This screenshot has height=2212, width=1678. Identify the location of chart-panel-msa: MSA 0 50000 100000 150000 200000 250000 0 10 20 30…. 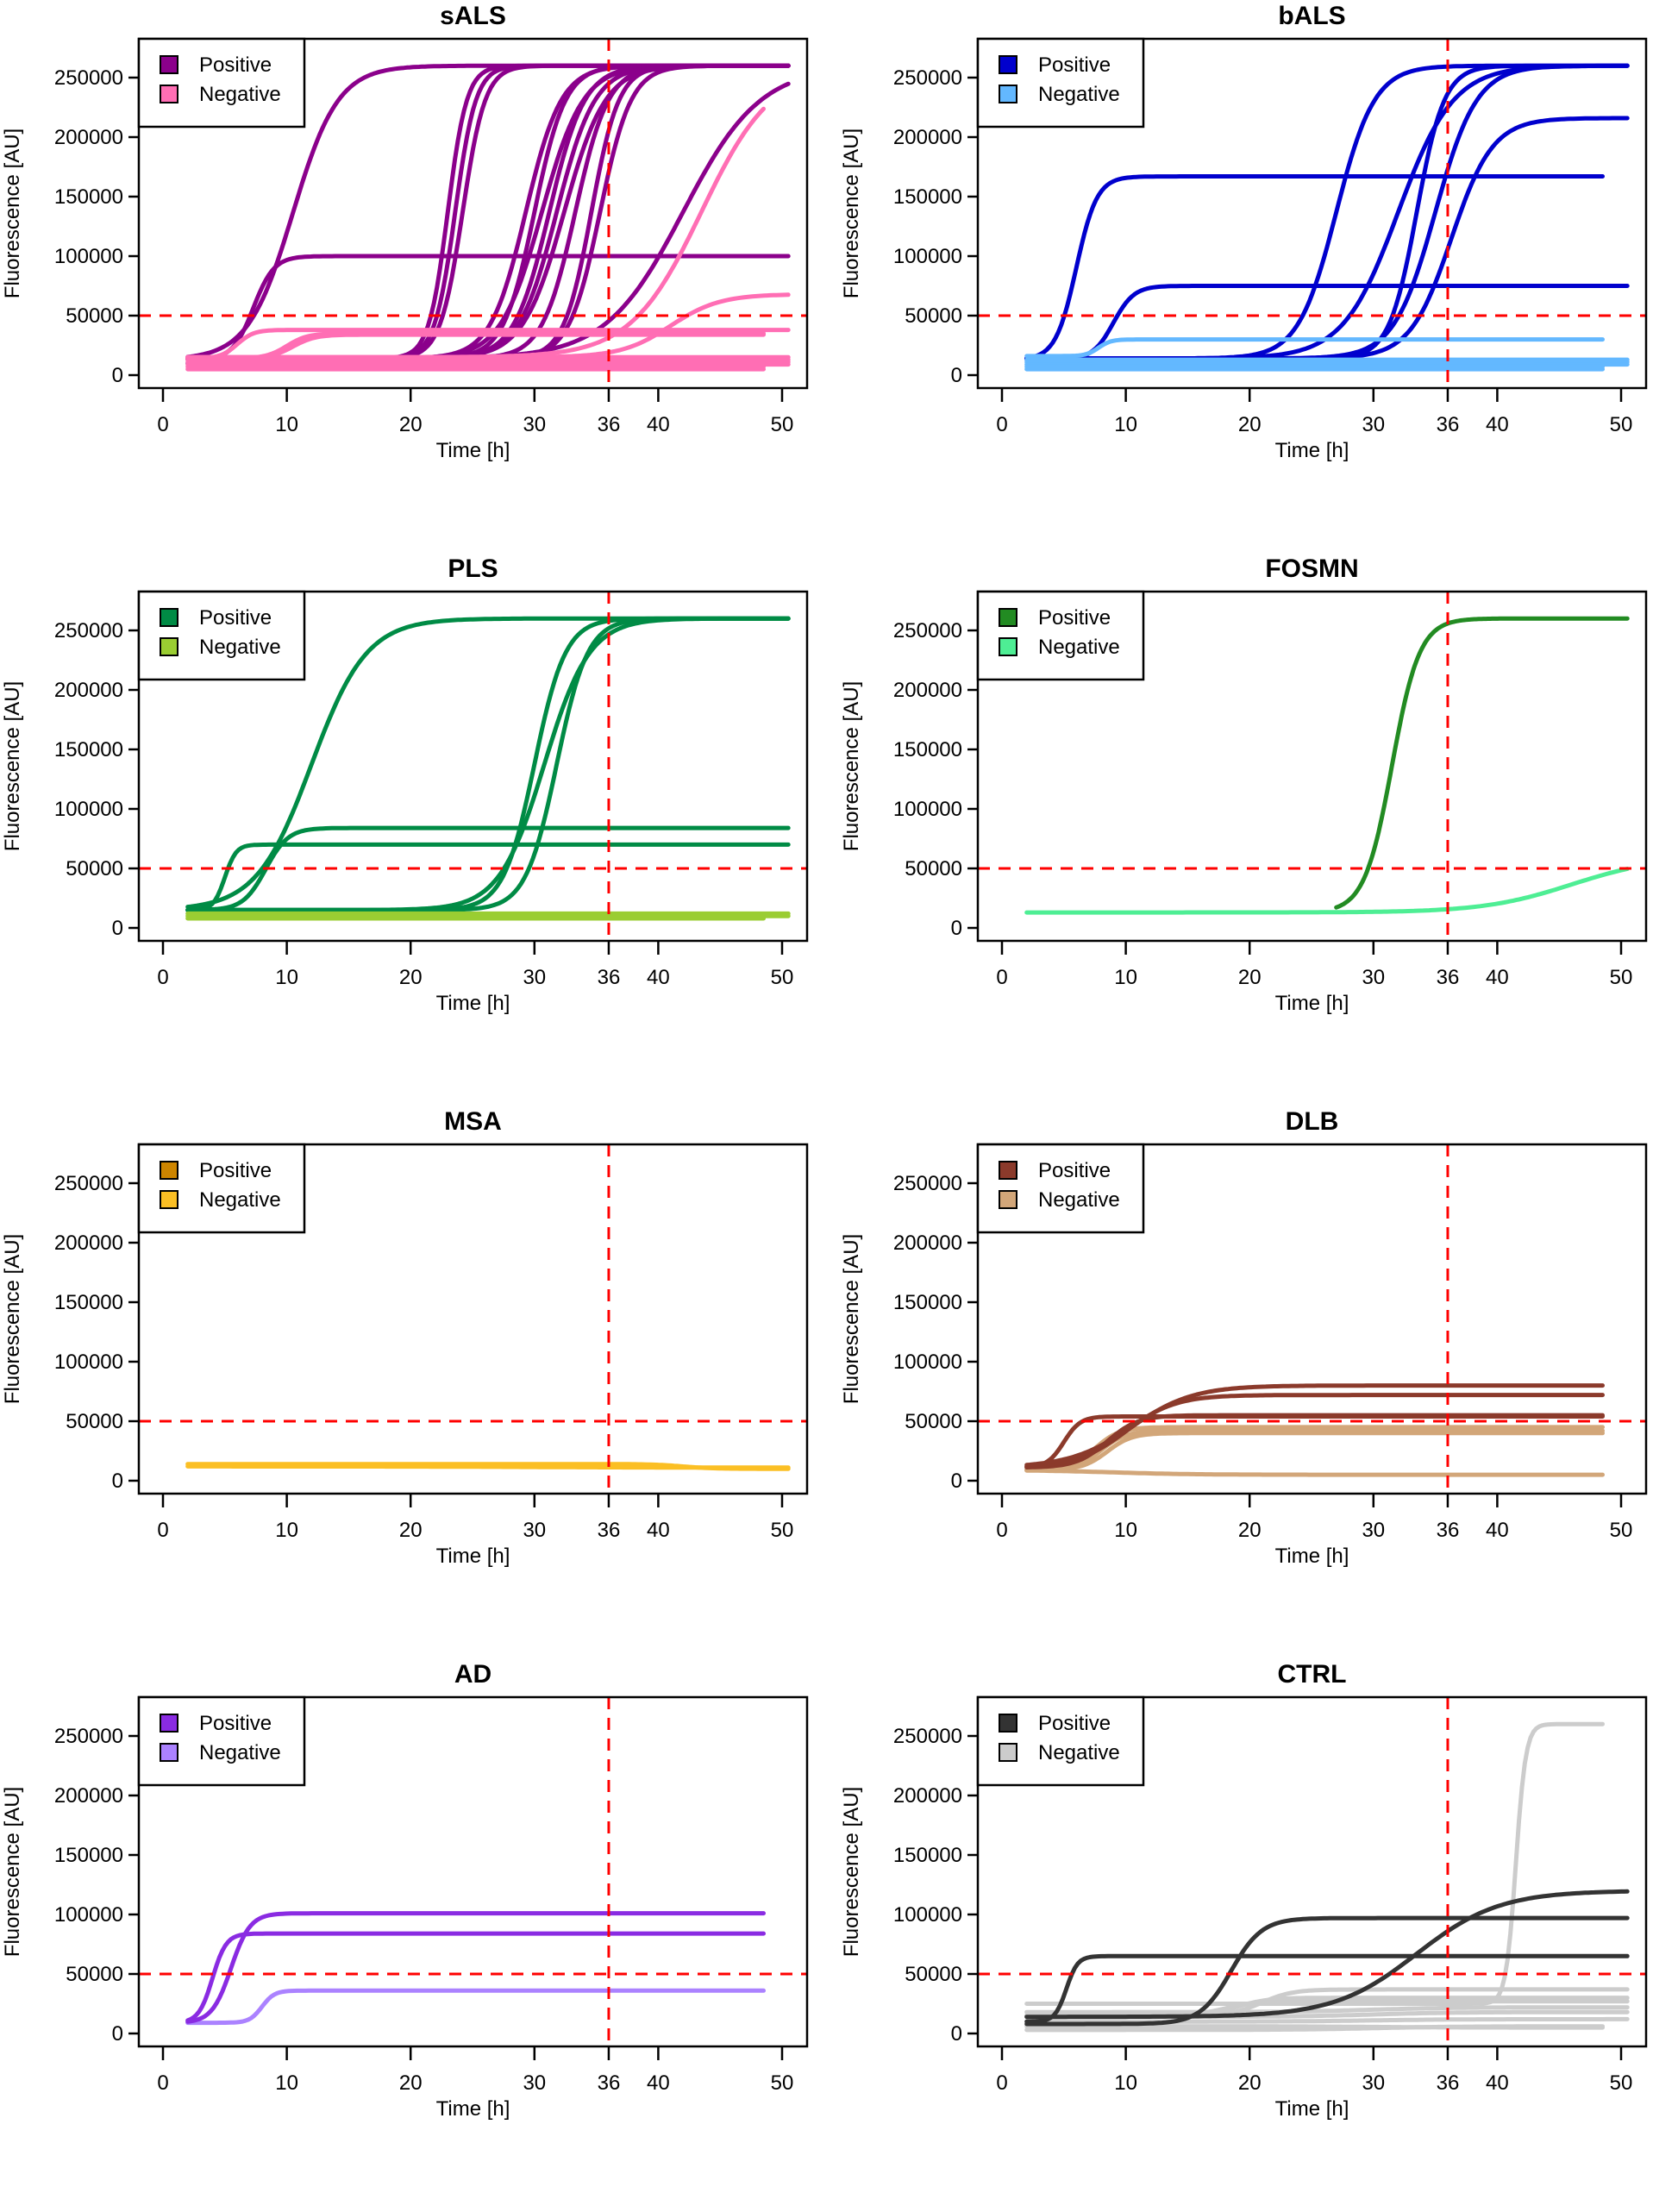
(420, 1382).